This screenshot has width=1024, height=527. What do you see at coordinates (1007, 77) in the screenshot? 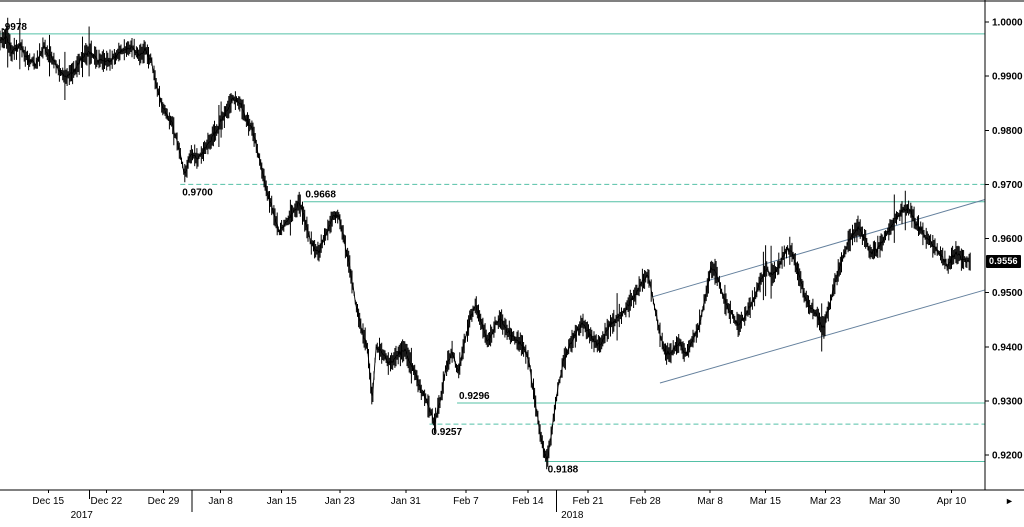
I see `y-axis-label: 0.9900` at bounding box center [1007, 77].